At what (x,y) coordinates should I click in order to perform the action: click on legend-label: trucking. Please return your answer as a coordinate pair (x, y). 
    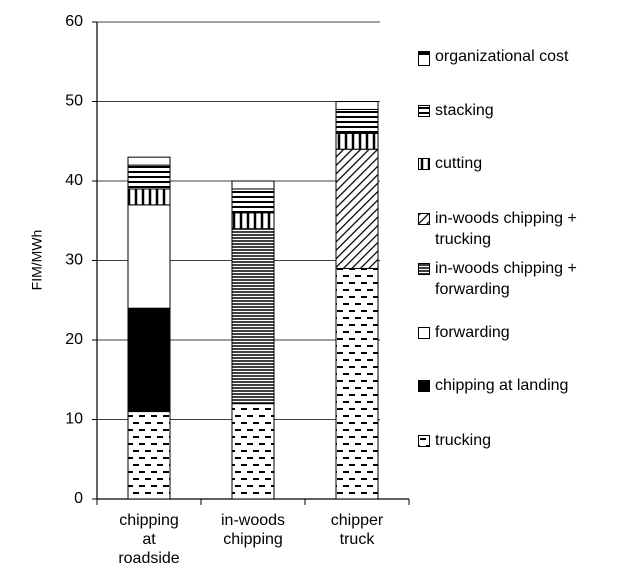
    Looking at the image, I should click on (463, 440).